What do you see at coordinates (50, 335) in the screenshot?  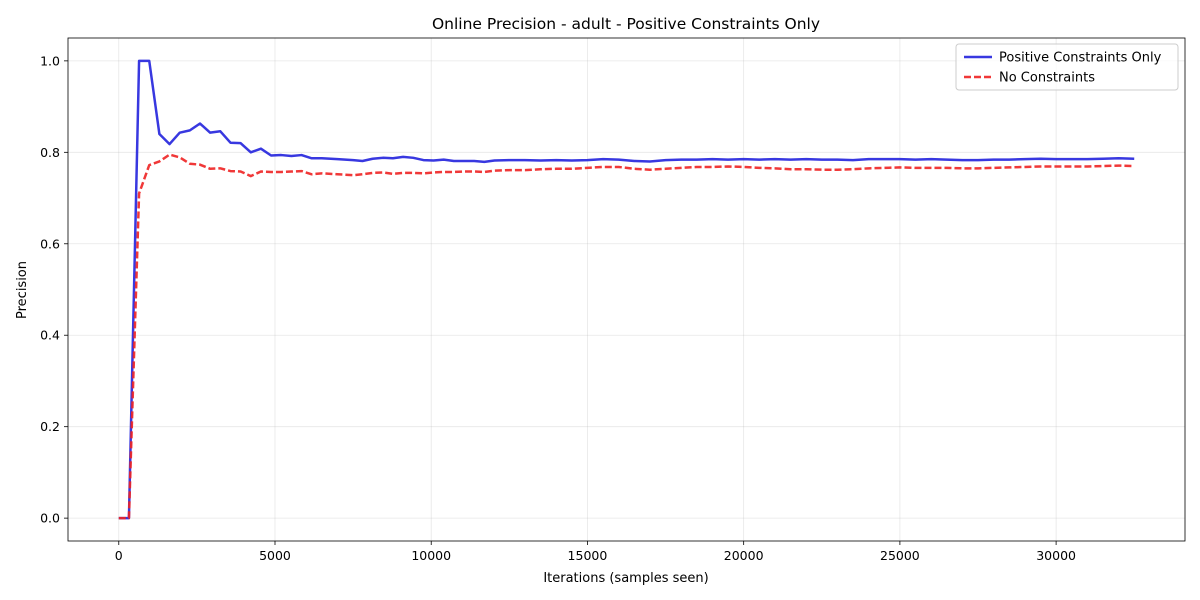 I see `y-tick-label: 0.4` at bounding box center [50, 335].